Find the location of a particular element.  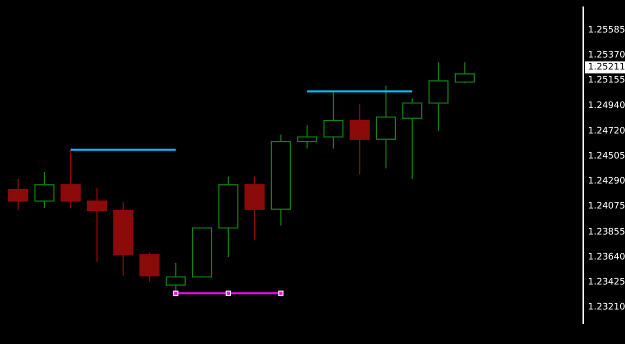

y-tick-label: 1.25370 is located at coordinates (606, 55).